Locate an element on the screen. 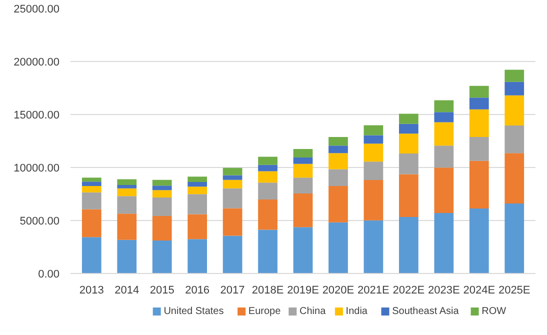  y-tick-label: 15000.00 is located at coordinates (37, 116).